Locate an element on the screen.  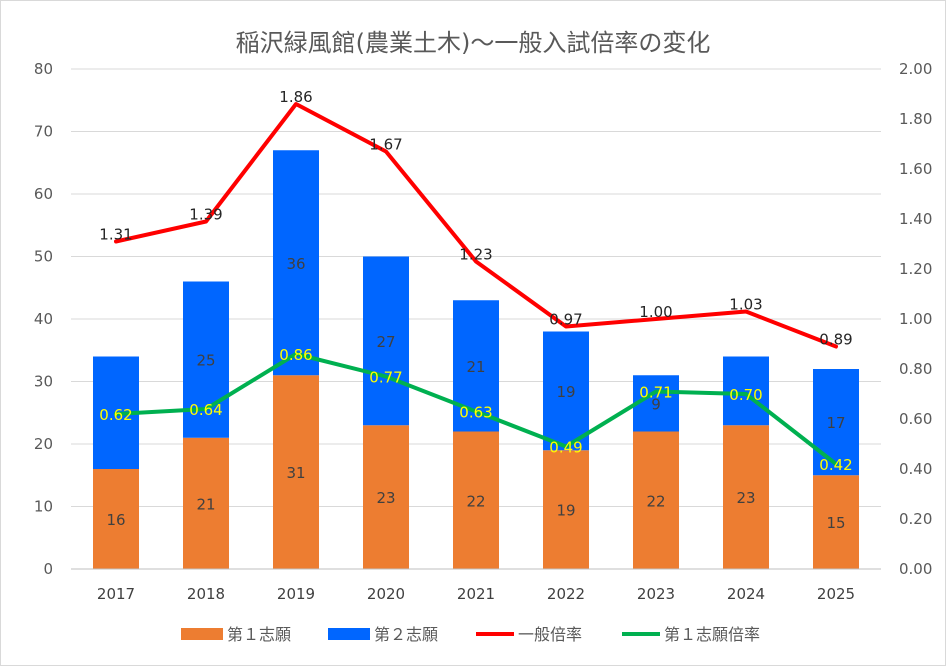
legend-first-choice: 第１志願 is located at coordinates (236, 634).